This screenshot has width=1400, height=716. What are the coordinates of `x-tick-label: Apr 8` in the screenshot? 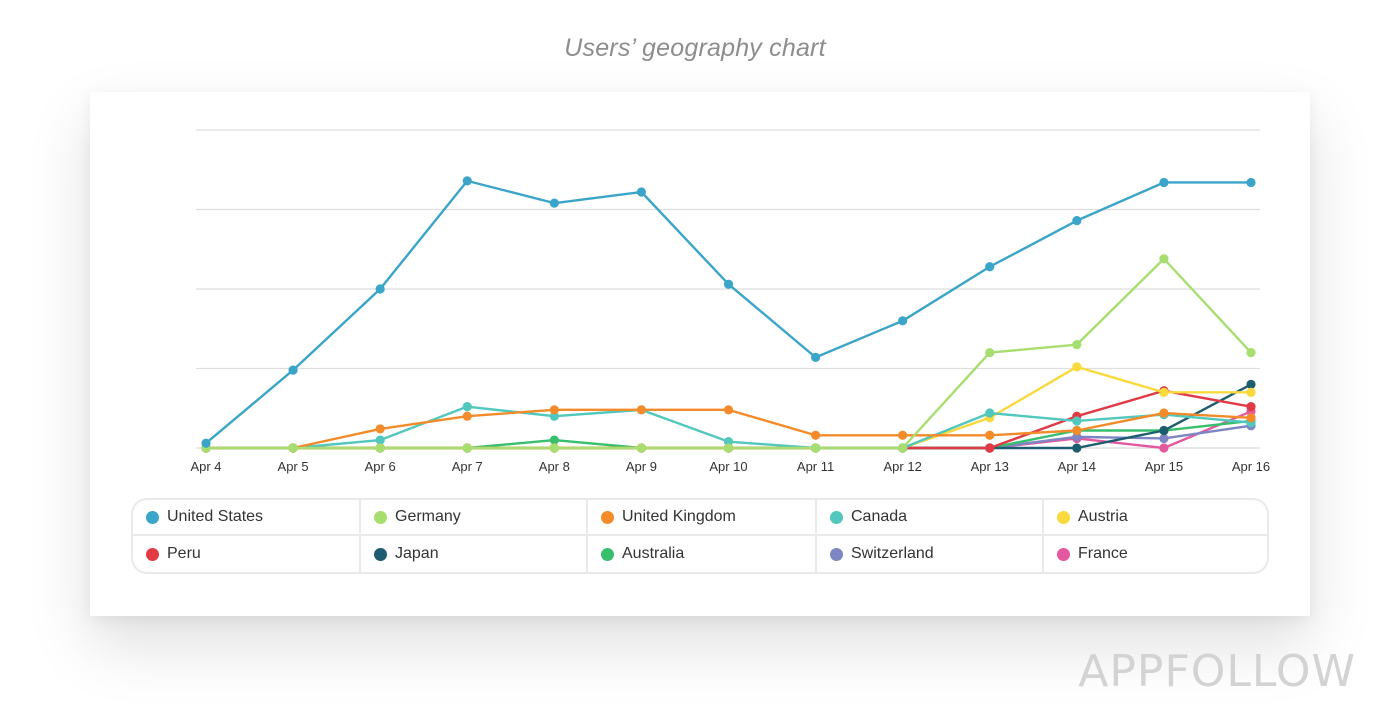 It's located at (554, 466).